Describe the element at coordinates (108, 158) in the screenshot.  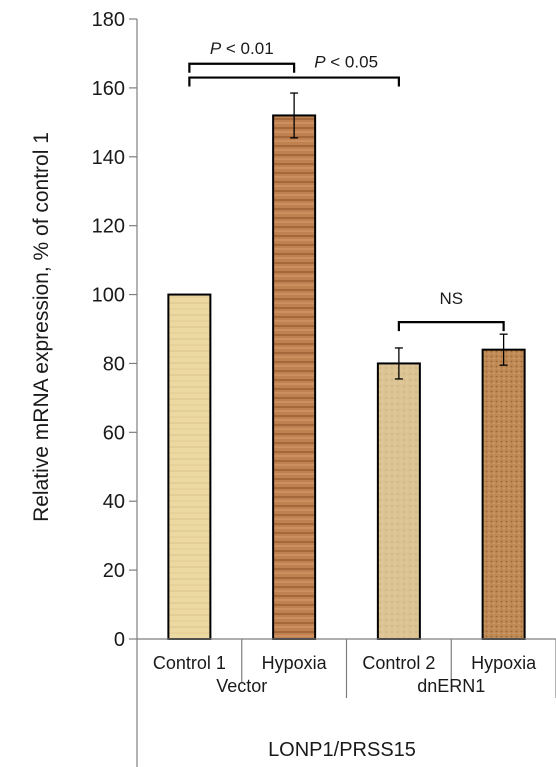
I see `y-tick-label: 140` at that location.